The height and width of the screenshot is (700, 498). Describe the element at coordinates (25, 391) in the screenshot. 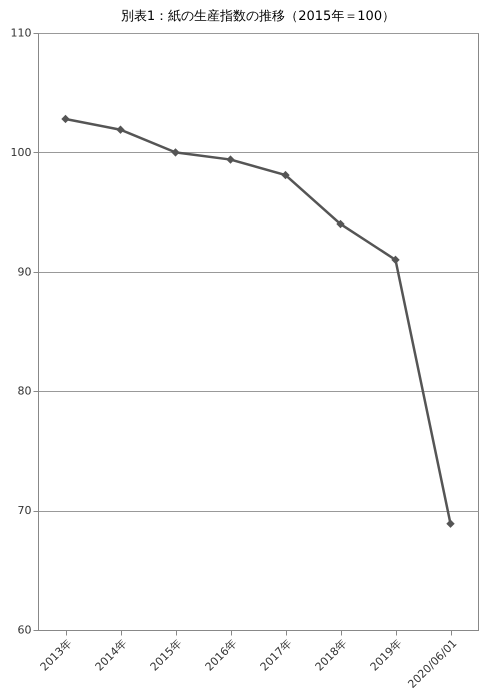

I see `y-tick-label: 80` at that location.